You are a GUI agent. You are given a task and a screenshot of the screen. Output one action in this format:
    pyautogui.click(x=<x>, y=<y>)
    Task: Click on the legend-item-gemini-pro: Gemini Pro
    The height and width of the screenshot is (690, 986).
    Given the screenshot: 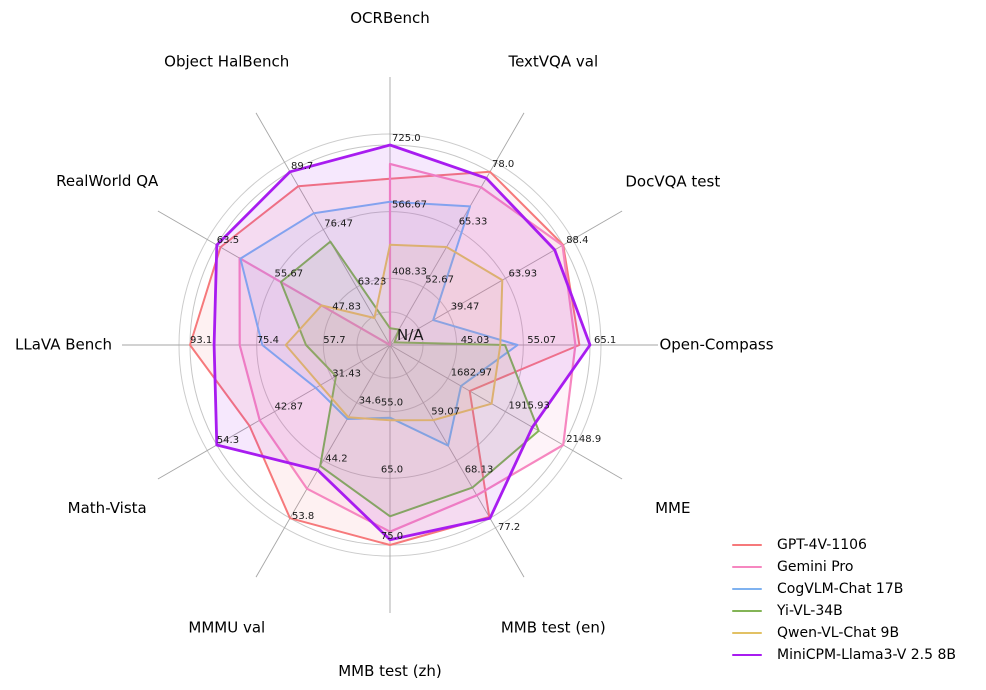 What is the action you would take?
    pyautogui.click(x=842, y=567)
    